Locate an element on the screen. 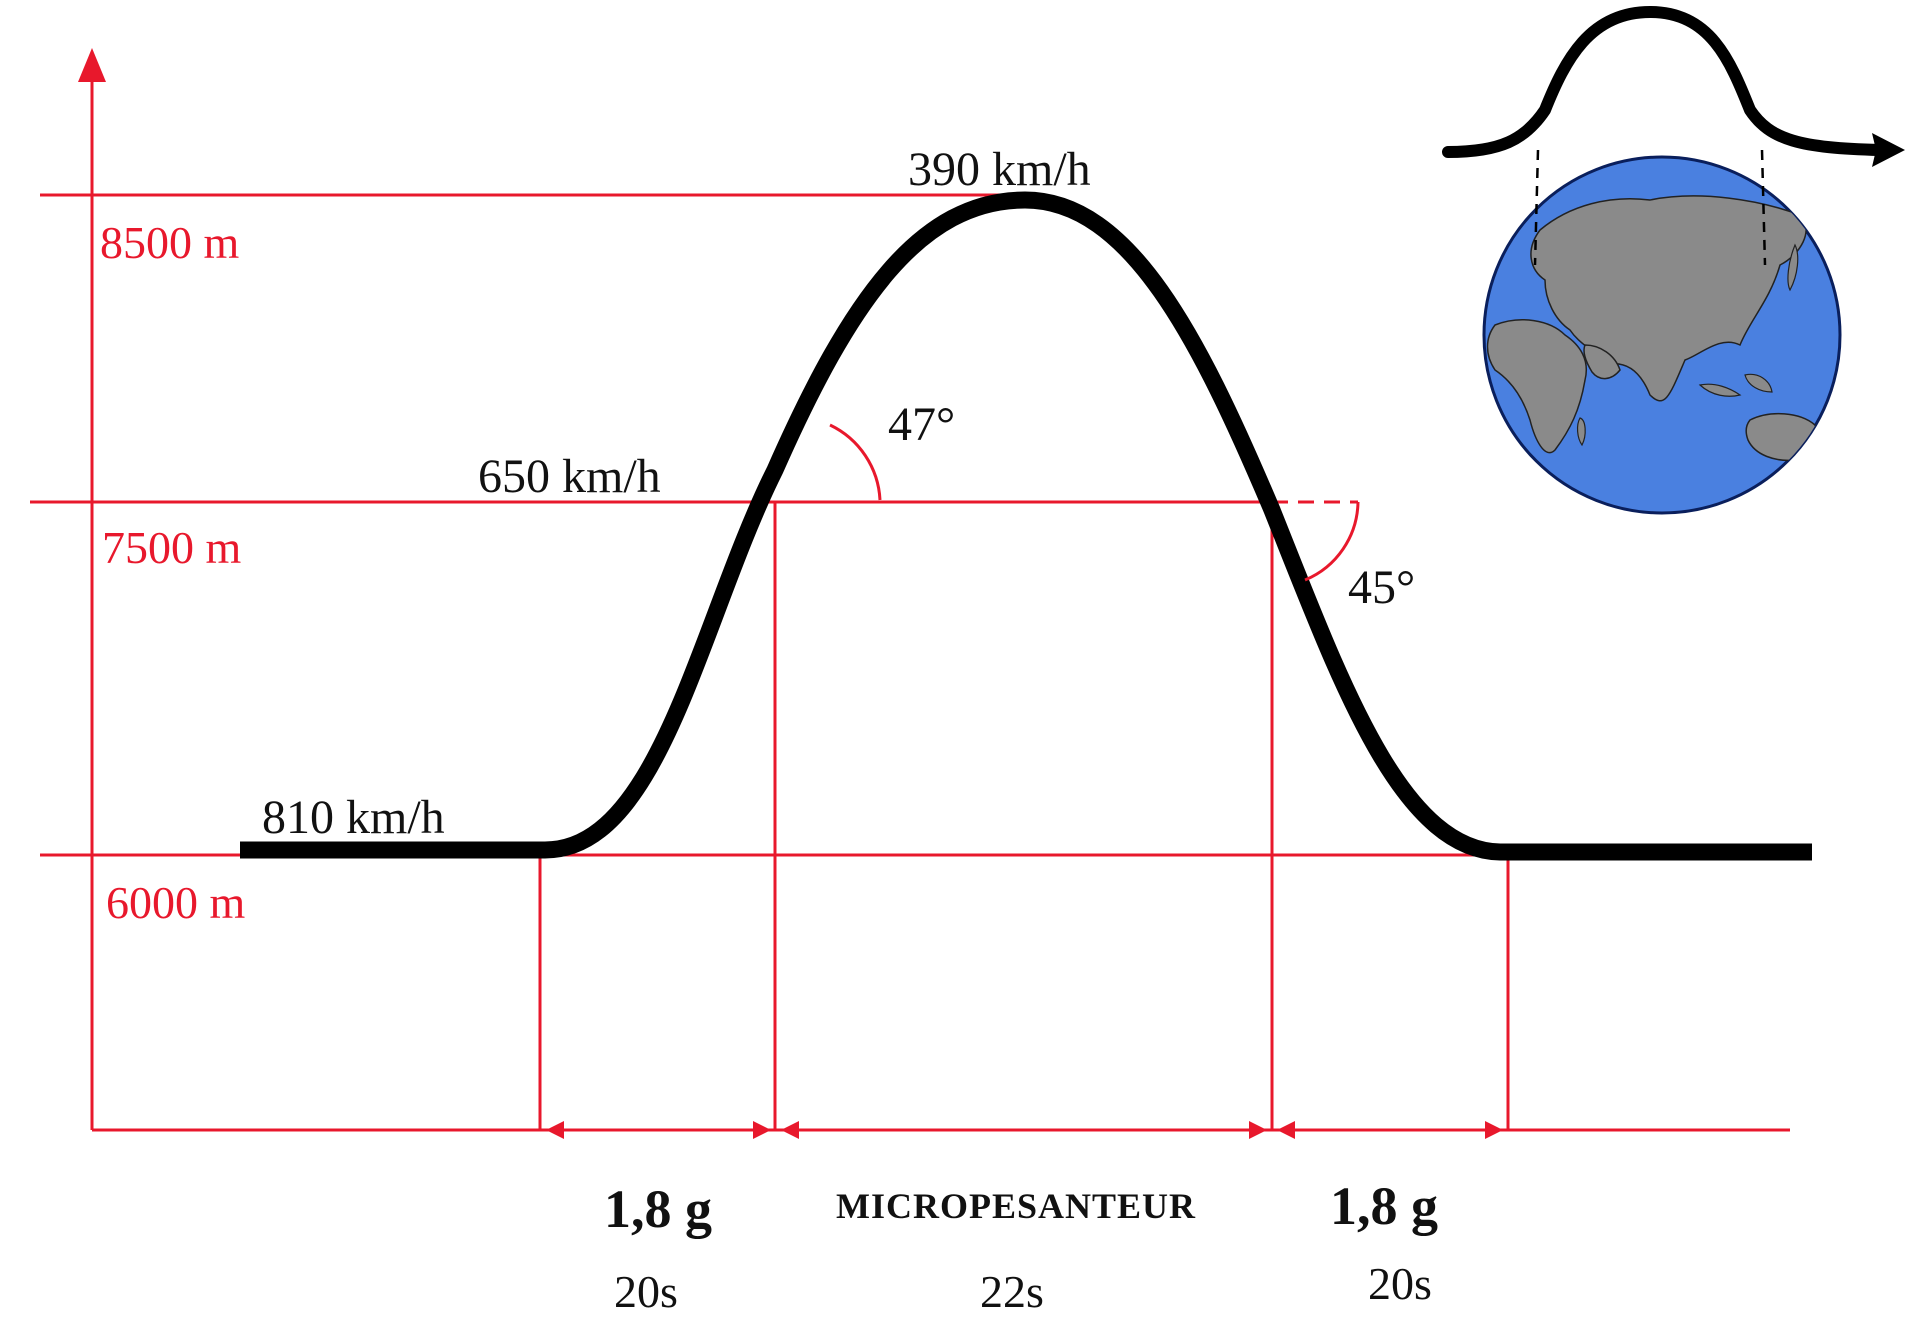 The image size is (1920, 1339). angle-labels: 47° 45° is located at coordinates (1151, 506).